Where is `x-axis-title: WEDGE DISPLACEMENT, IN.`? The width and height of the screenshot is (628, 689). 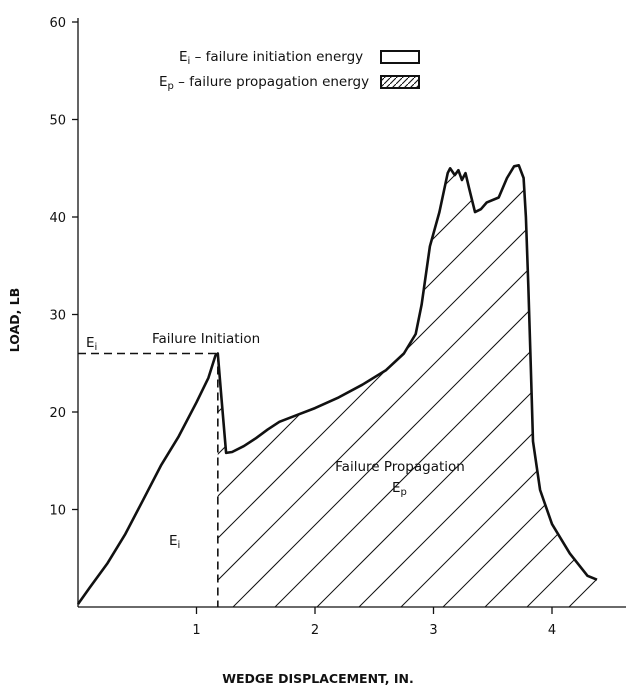
x-axis-title: WEDGE DISPLACEMENT, IN. is located at coordinates (318, 678).